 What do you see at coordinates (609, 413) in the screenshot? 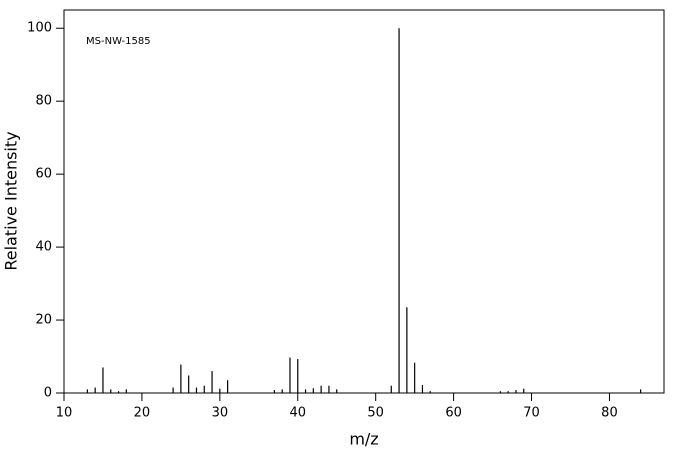
I see `x-tick-label: 80` at bounding box center [609, 413].